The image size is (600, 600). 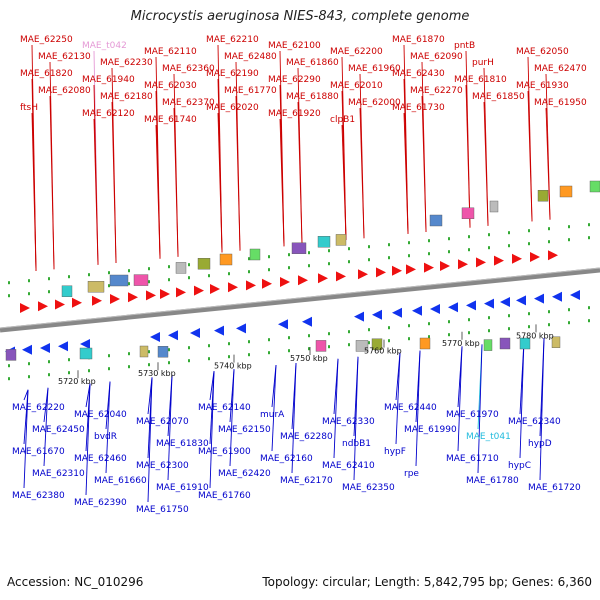 What do you see at coordinates (472, 459) in the screenshot?
I see `bottom-gene-label: MAE_61710` at bounding box center [472, 459].